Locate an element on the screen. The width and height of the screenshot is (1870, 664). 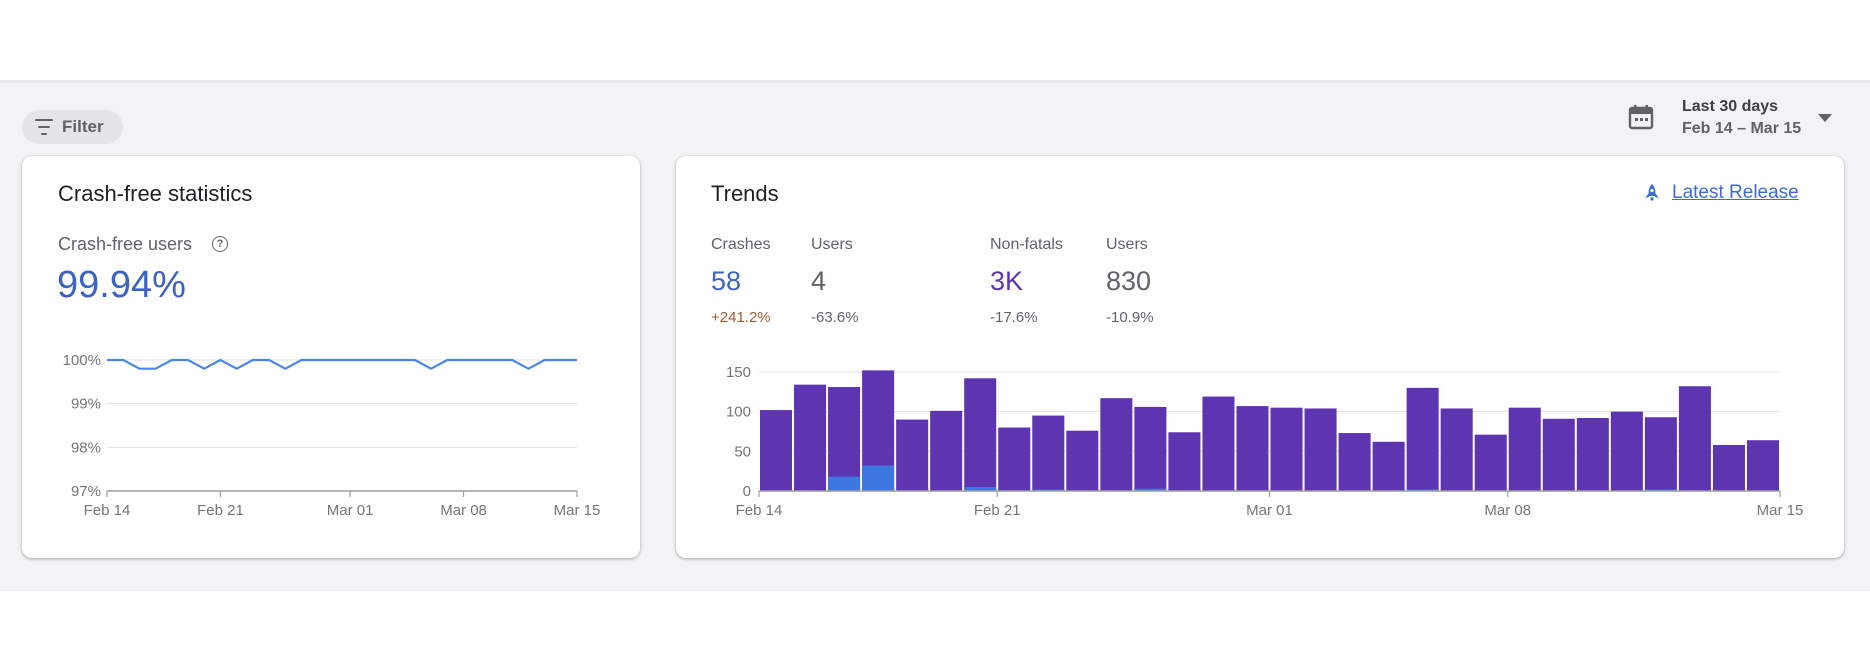
top-bar-divider is located at coordinates (935, 81).